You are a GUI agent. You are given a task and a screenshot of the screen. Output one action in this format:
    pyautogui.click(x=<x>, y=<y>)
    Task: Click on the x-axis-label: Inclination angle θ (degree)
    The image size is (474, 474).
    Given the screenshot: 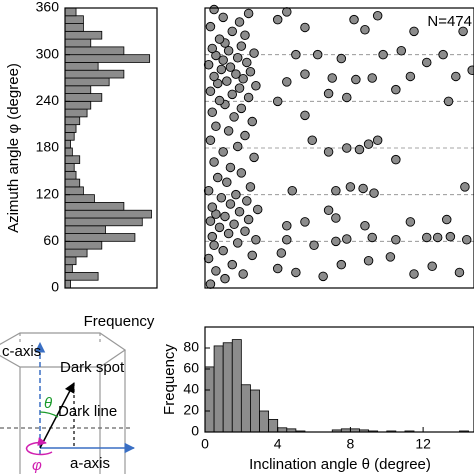 What is the action you would take?
    pyautogui.click(x=340, y=464)
    